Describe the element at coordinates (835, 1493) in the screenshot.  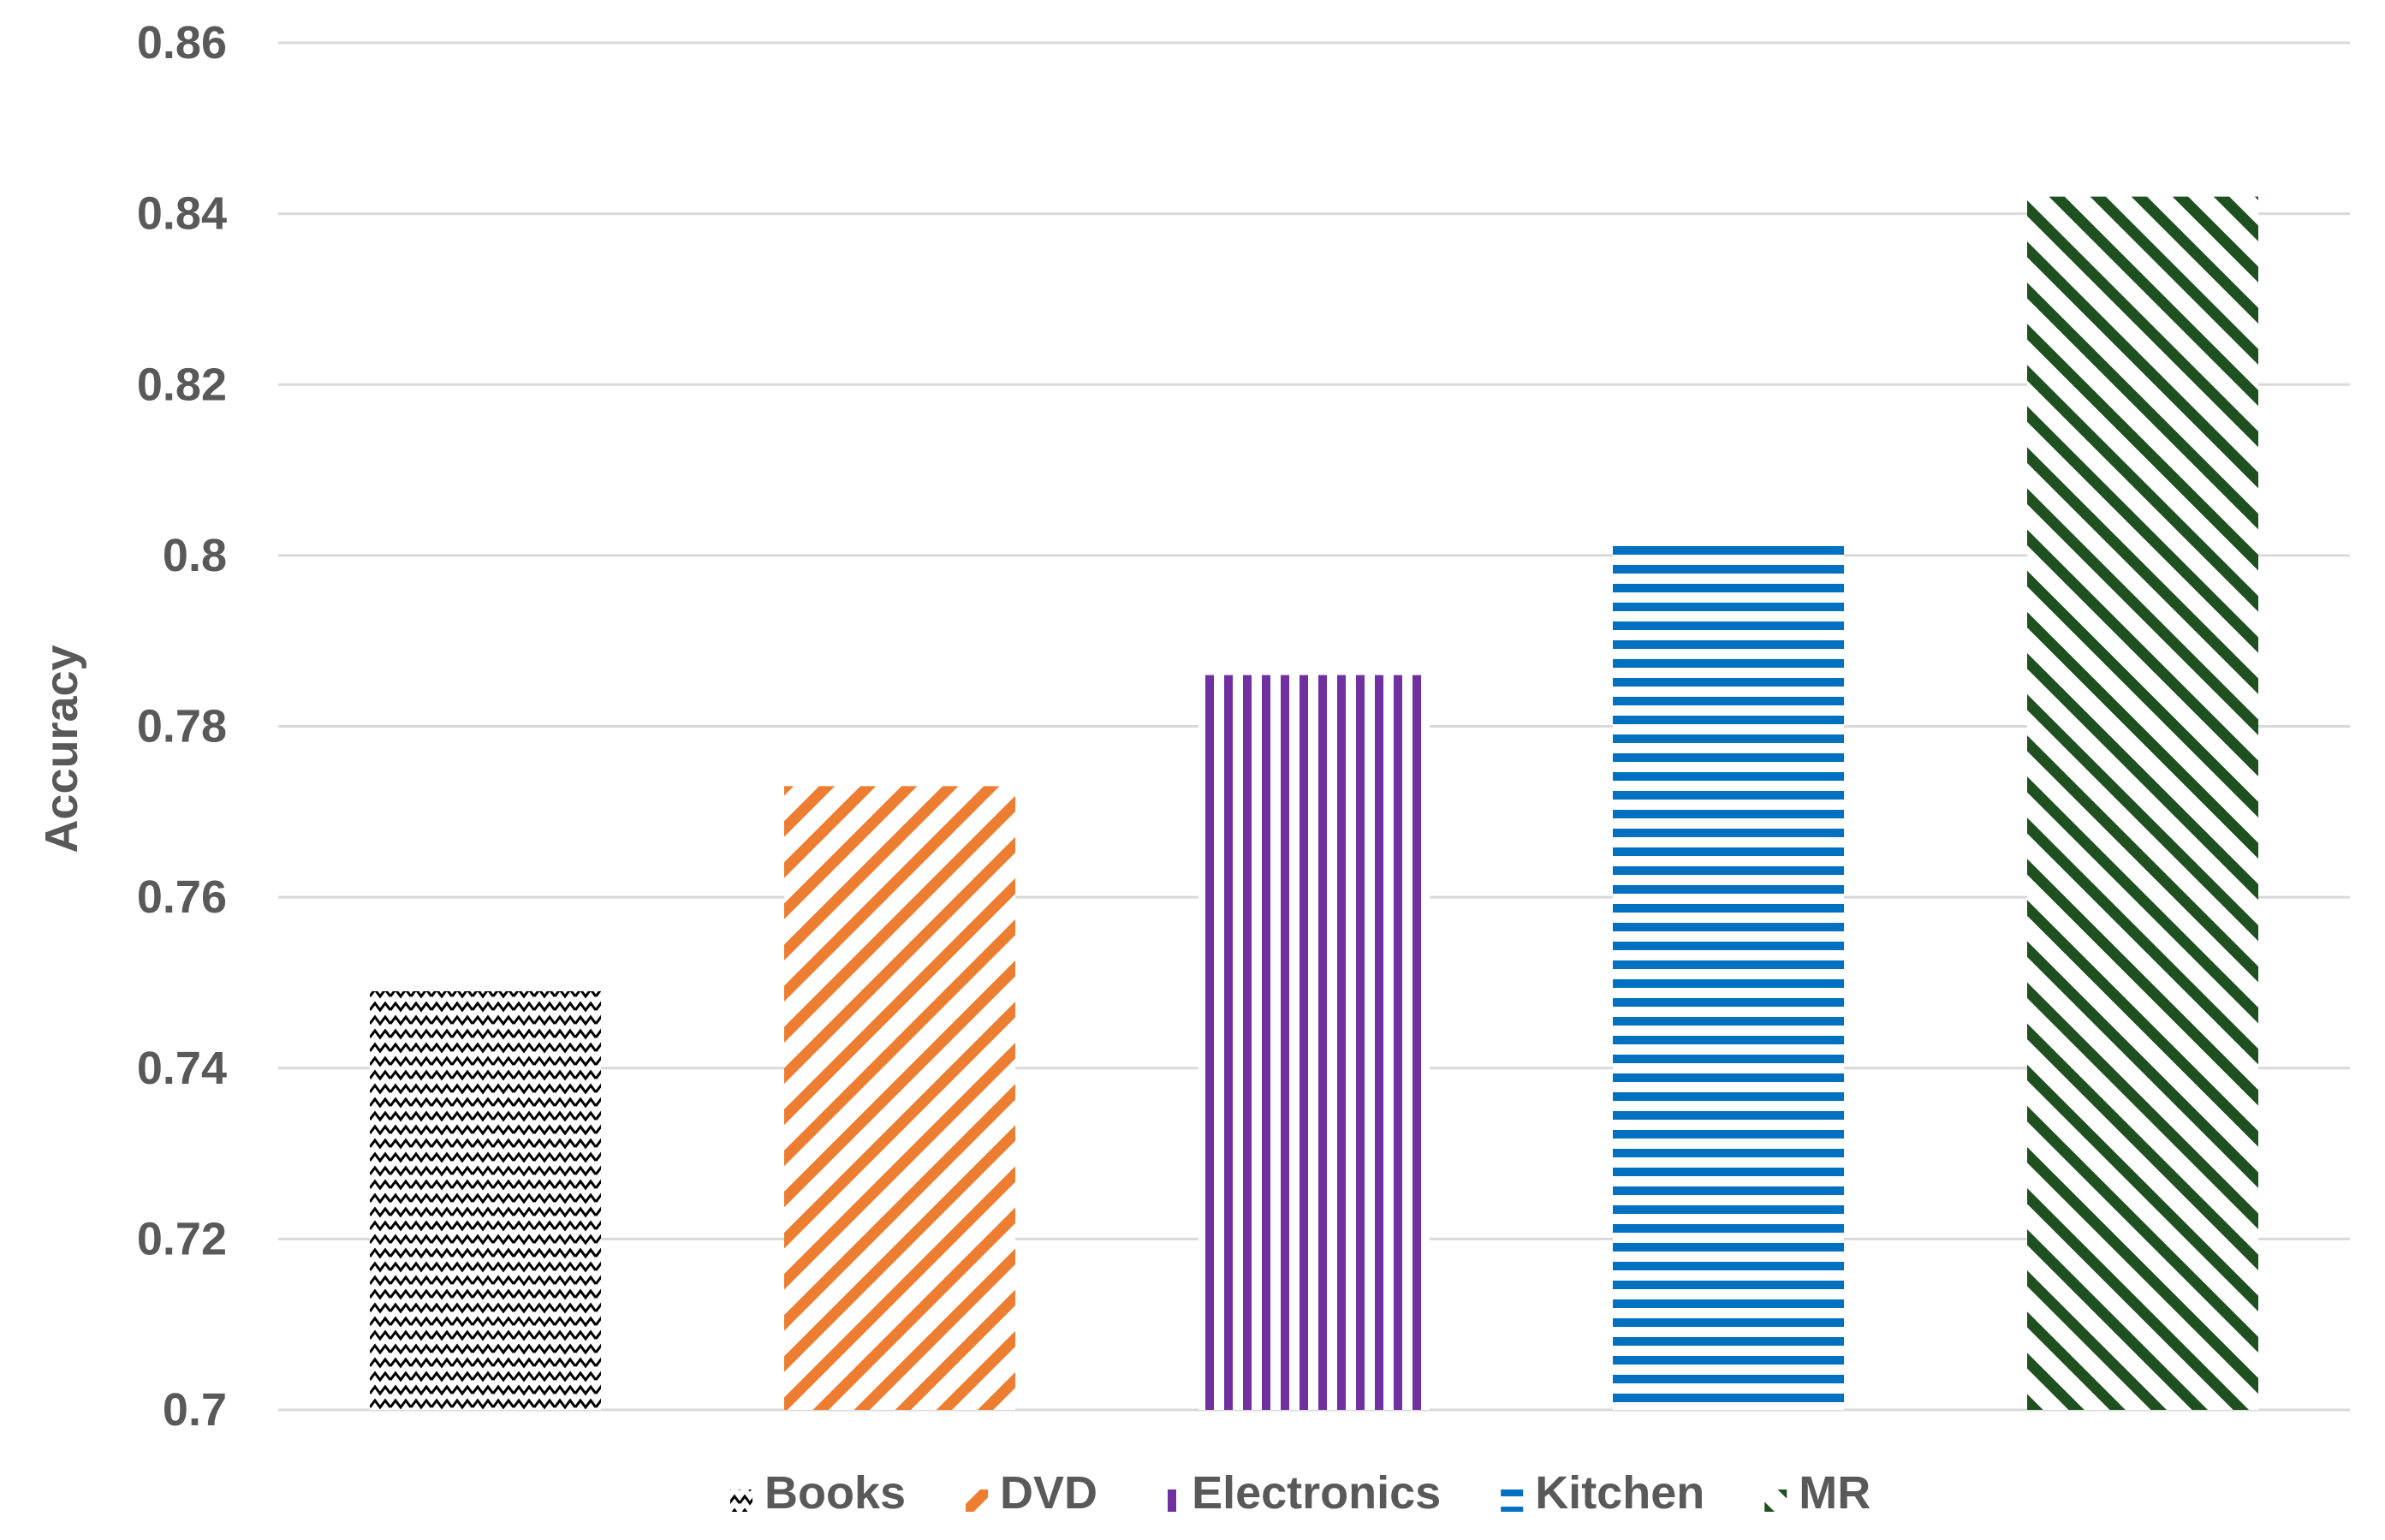
I see `legend-label: Books` at that location.